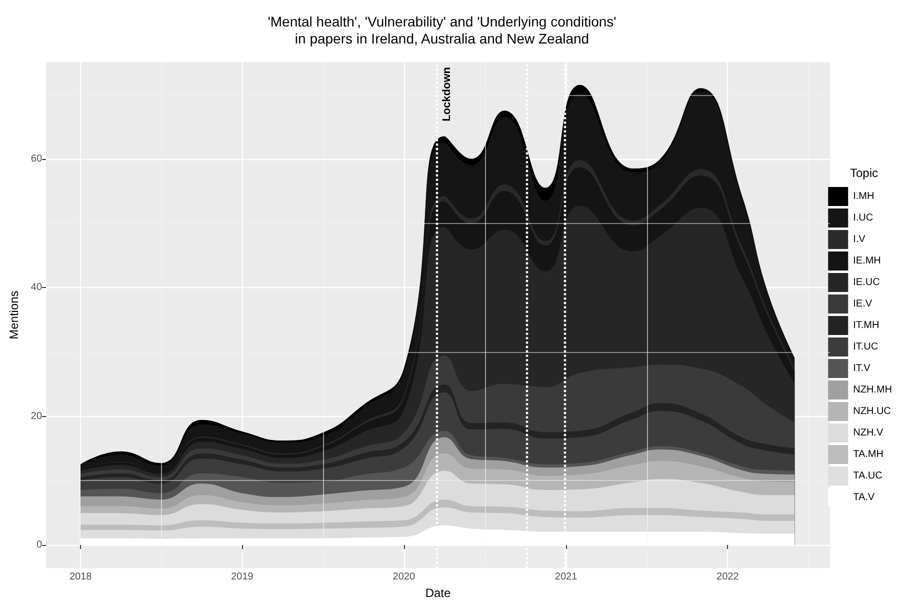 The height and width of the screenshot is (604, 905). Describe the element at coordinates (566, 577) in the screenshot. I see `x-tick-label: 2021` at that location.